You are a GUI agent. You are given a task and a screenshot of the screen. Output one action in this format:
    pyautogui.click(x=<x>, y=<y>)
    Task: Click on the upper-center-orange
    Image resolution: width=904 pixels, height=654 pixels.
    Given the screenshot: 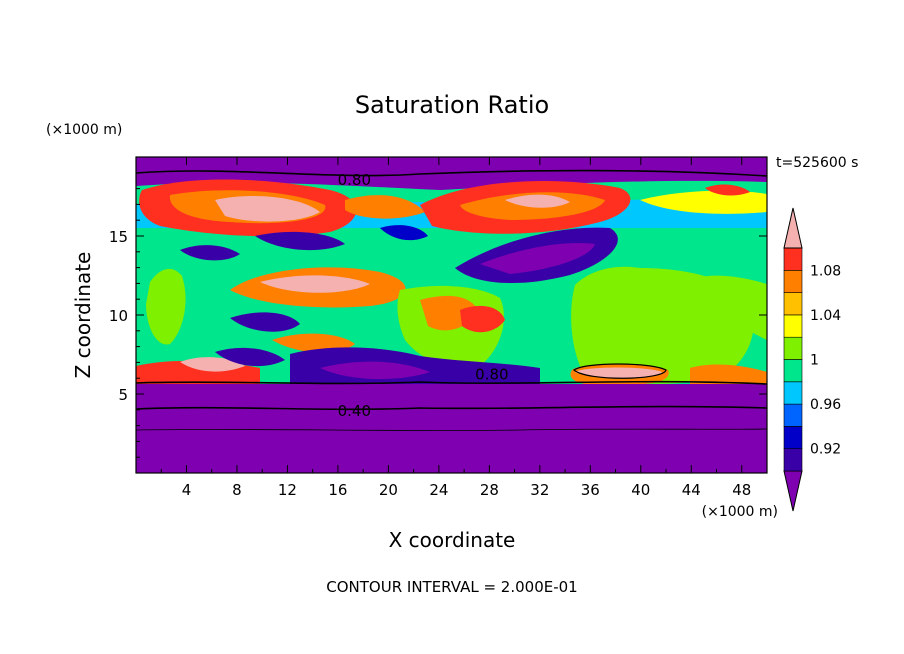 What is the action you would take?
    pyautogui.click(x=385, y=207)
    